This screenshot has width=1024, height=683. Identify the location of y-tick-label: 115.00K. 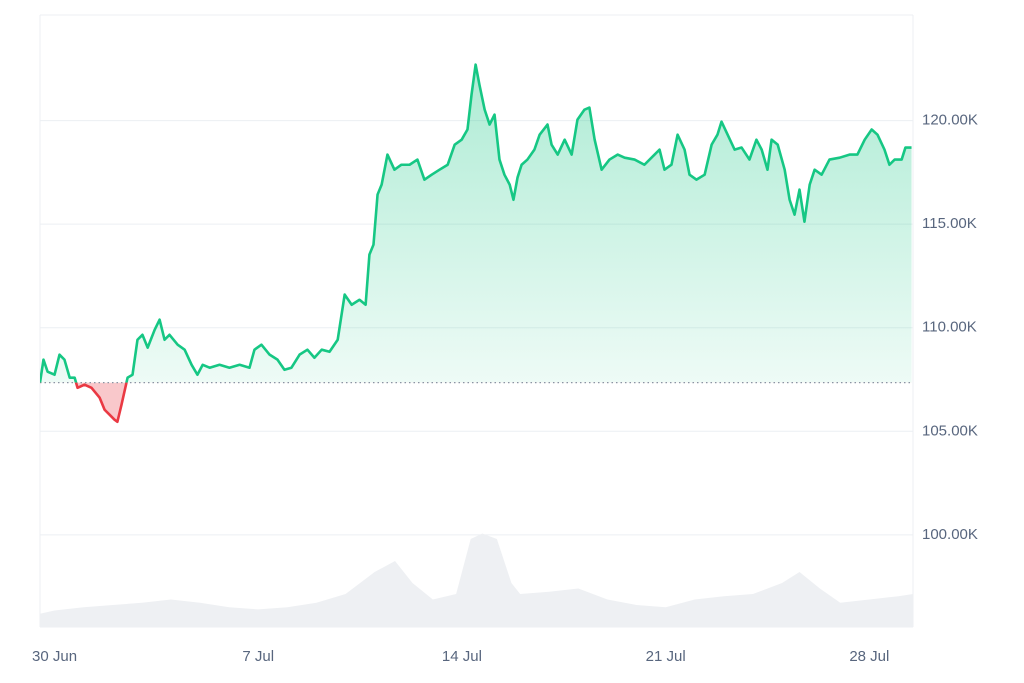
(949, 223).